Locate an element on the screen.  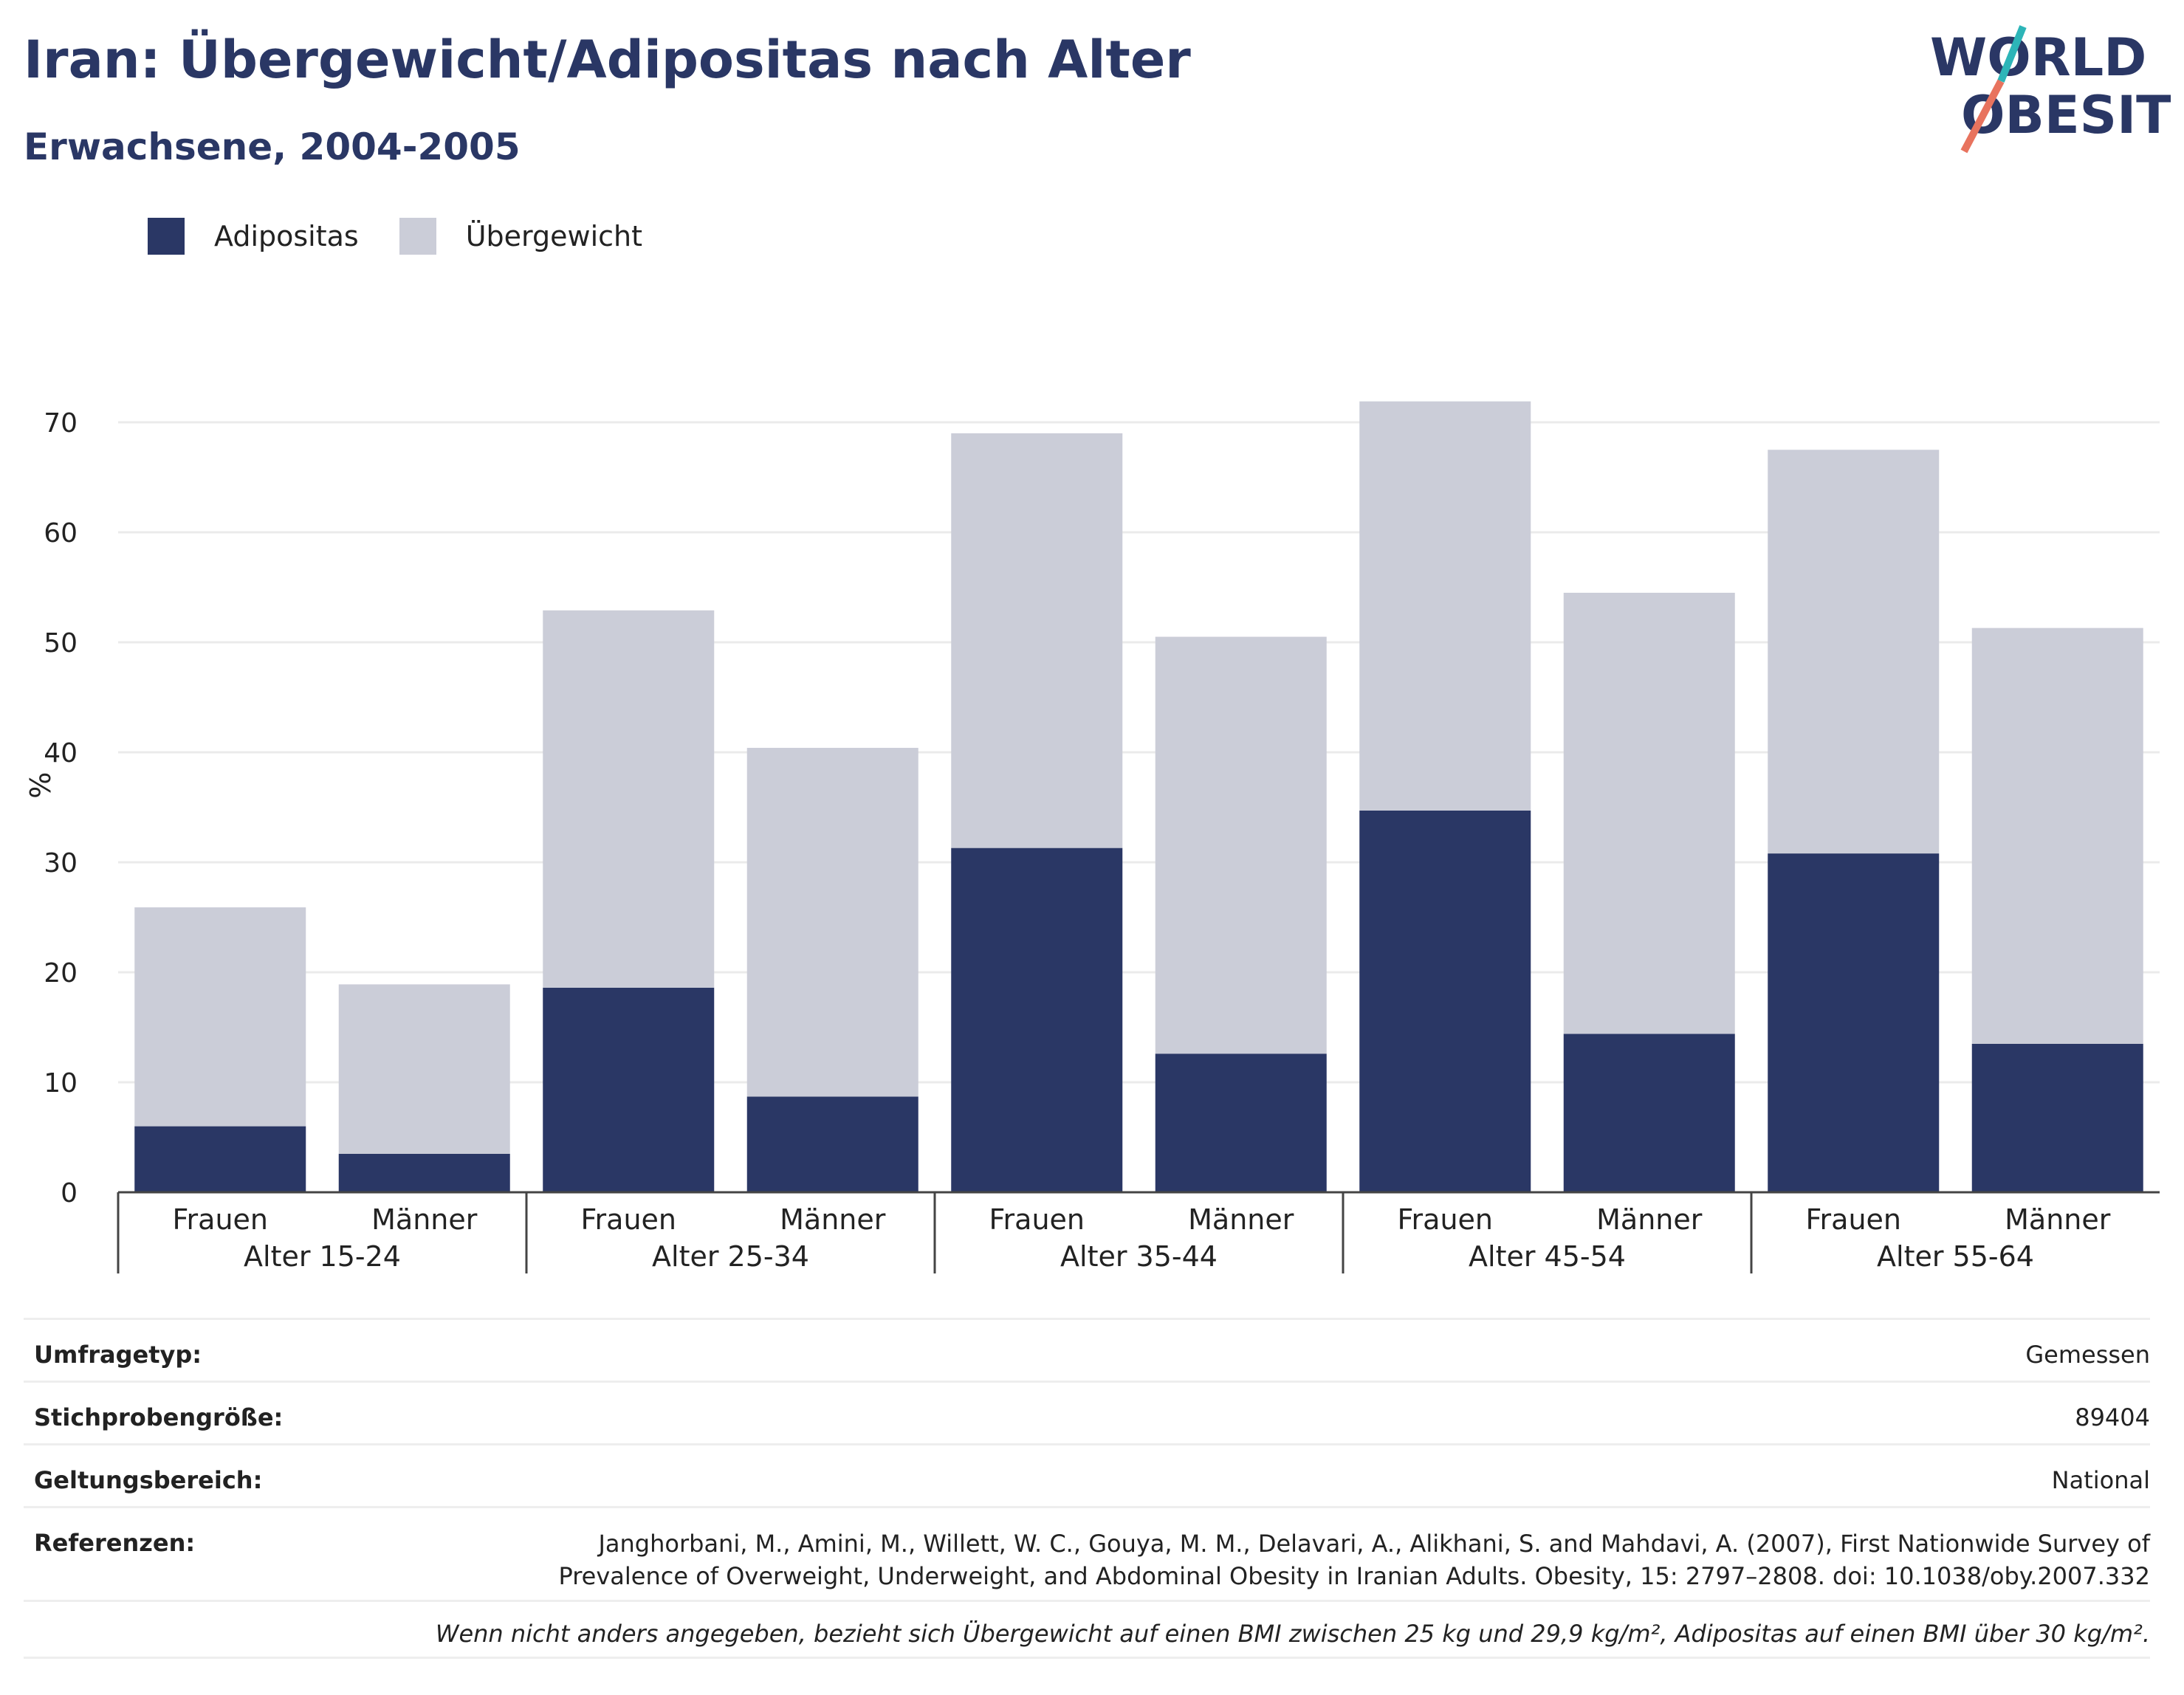
legend-swatch-adipositas is located at coordinates (167, 237).